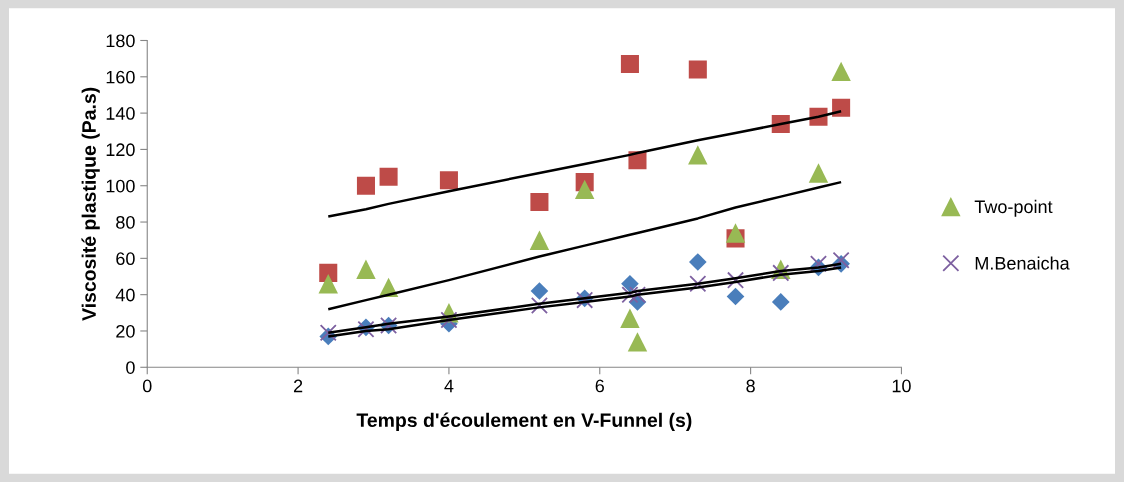 The image size is (1124, 482). I want to click on y-tick-label: 60, so click(125, 259).